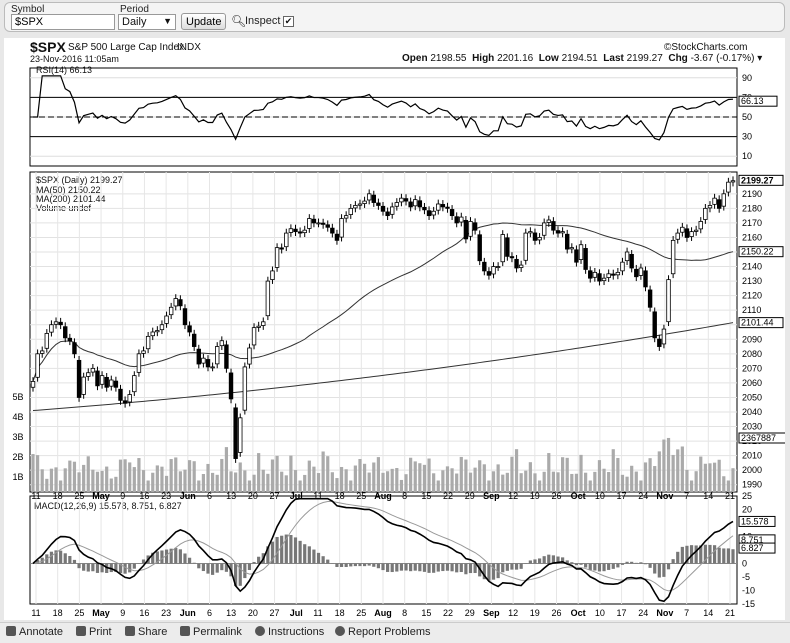 The image size is (790, 643). What do you see at coordinates (513, 613) in the screenshot?
I see `macd-x-tick-label: 12` at bounding box center [513, 613].